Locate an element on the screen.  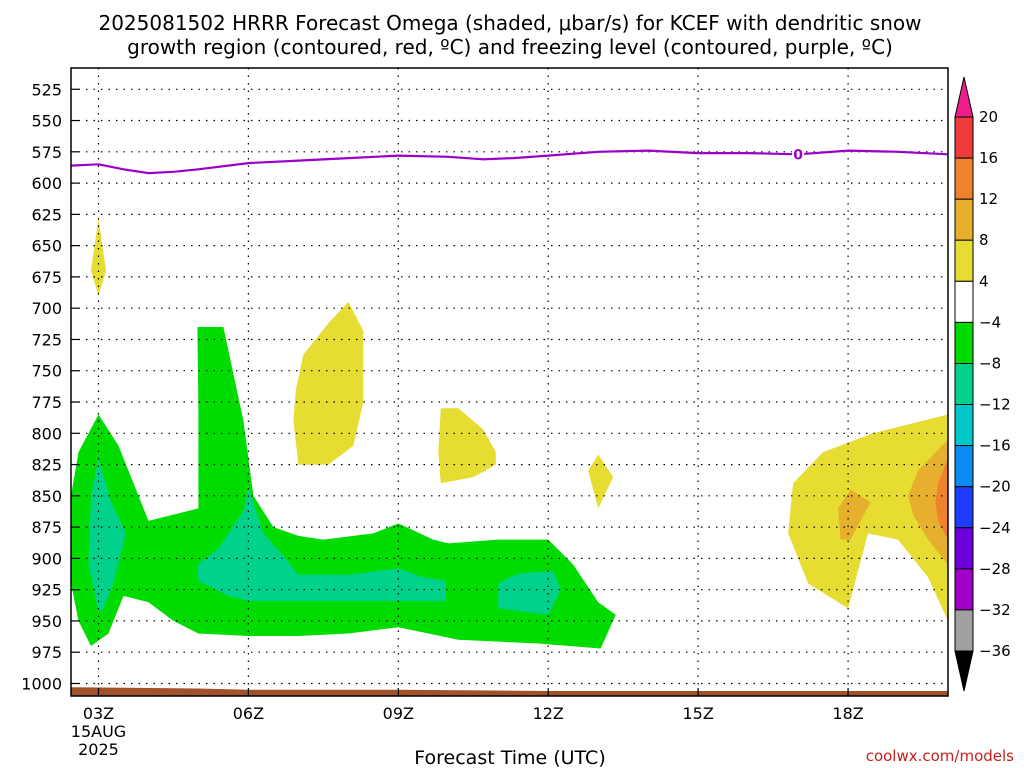
colorbar-label: −32 is located at coordinates (995, 610).